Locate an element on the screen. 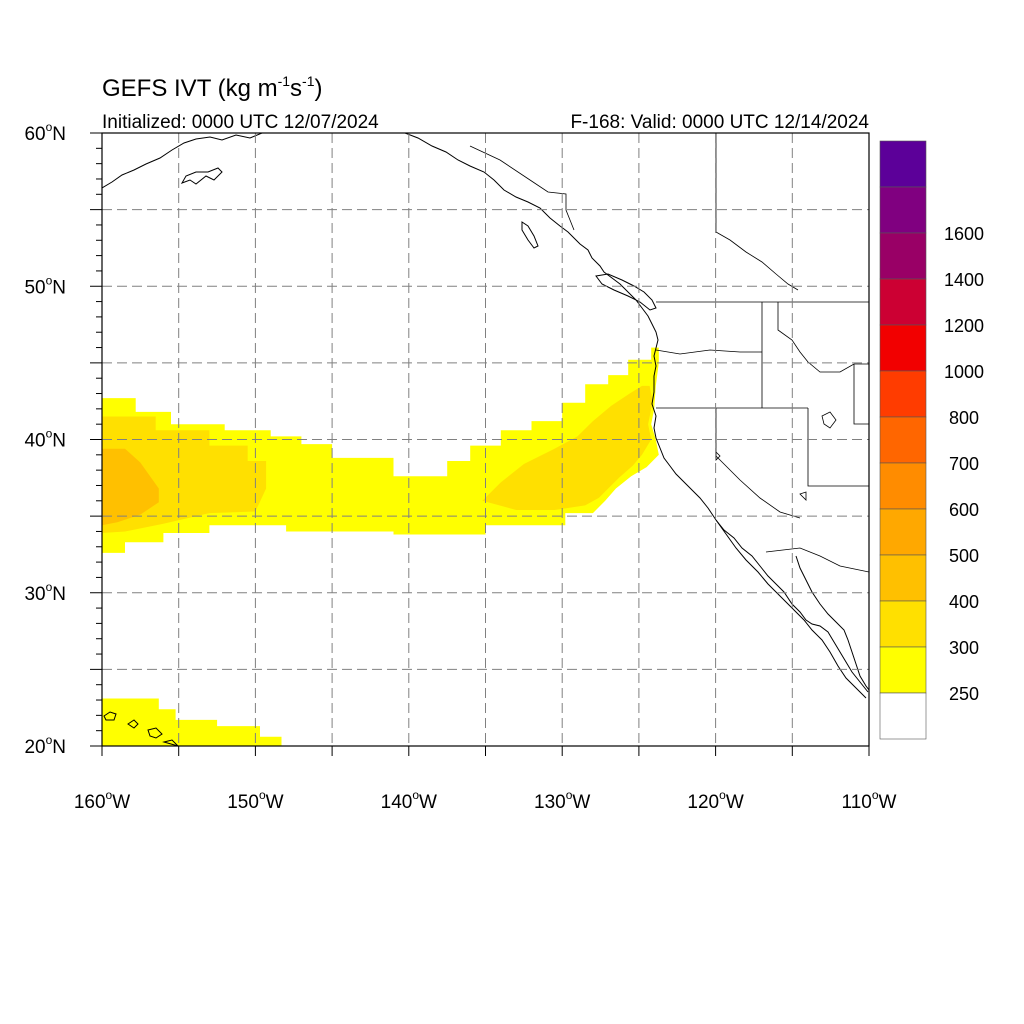 This screenshot has width=1024, height=1024. baja-california is located at coordinates (832, 623).